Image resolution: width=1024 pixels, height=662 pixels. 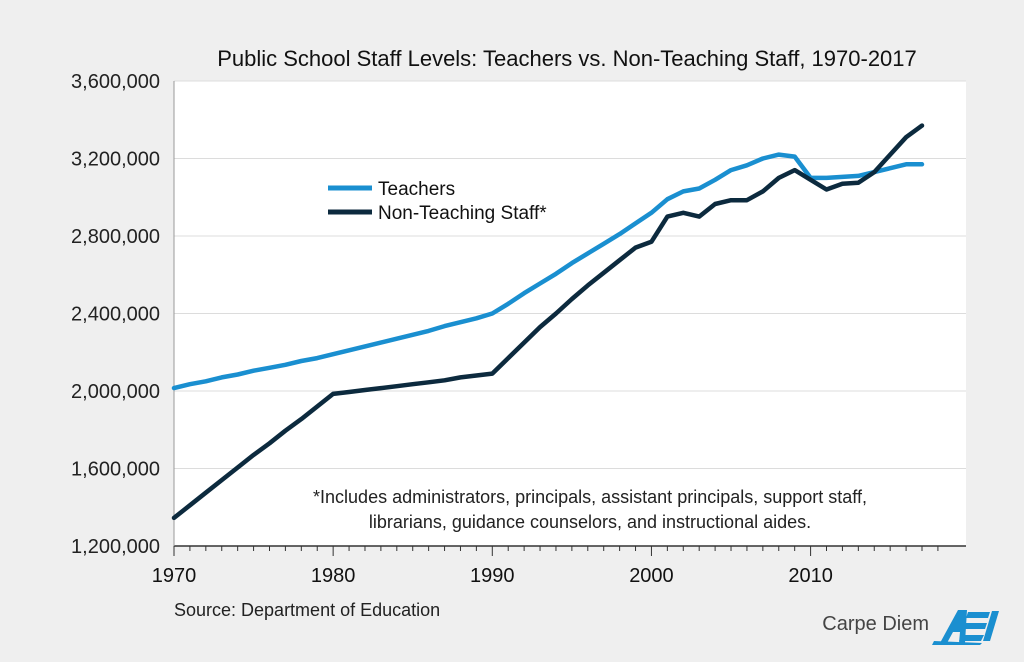 I want to click on y-tick-label: 3,600,000, so click(x=115, y=82).